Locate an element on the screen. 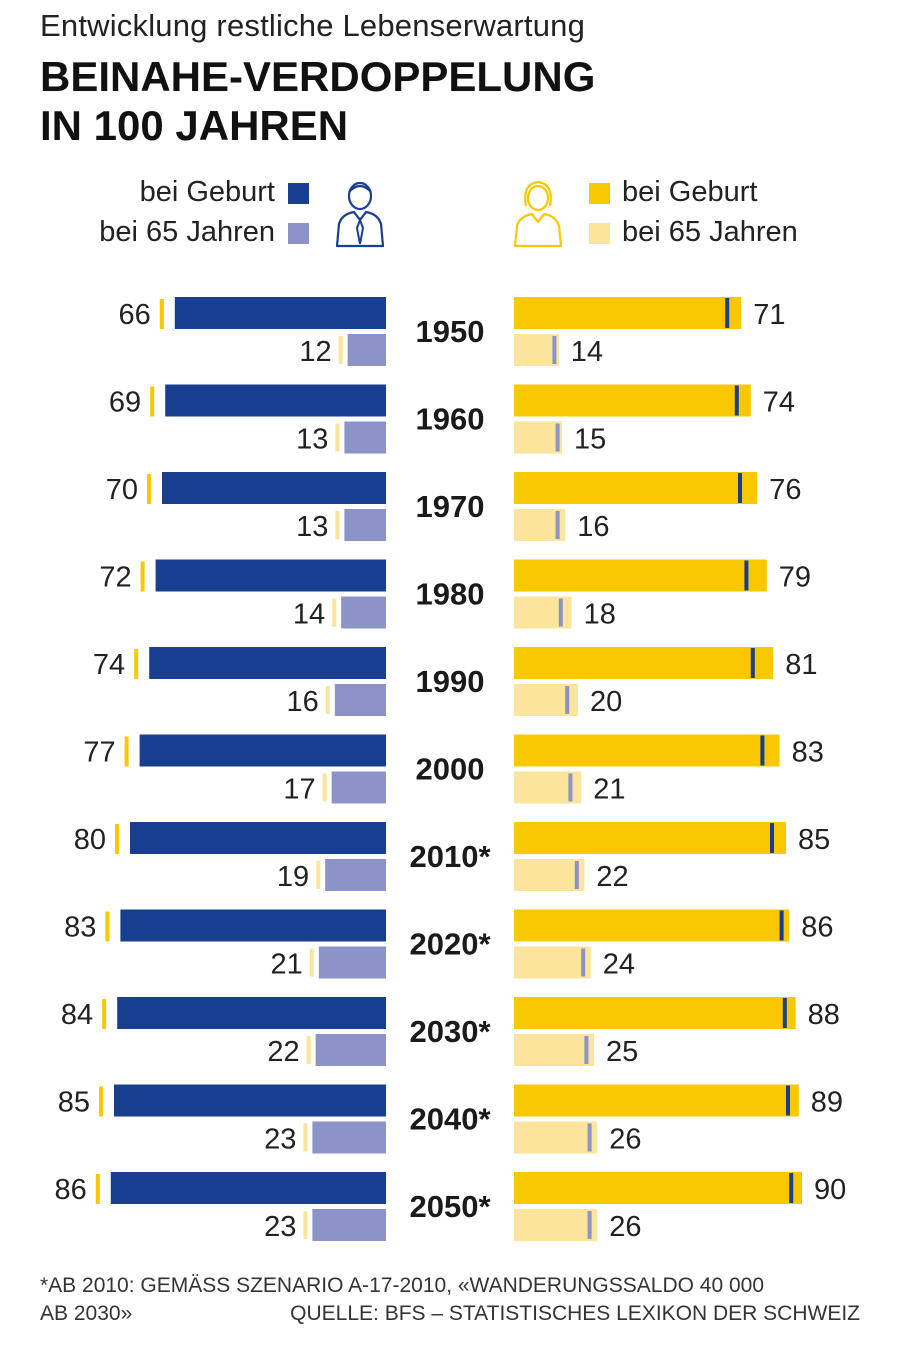 The height and width of the screenshot is (1347, 900). year-label: 2050* is located at coordinates (450, 1206).